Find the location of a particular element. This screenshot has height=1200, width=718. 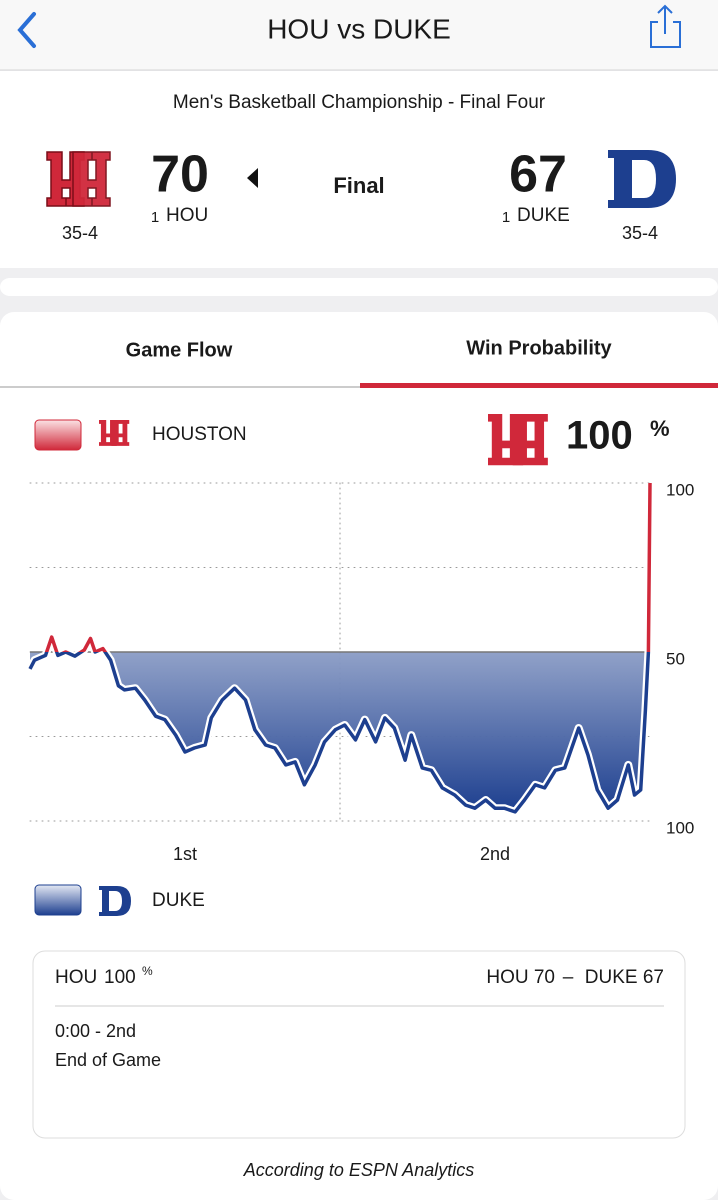

line-below is located at coordinates (339, 733).